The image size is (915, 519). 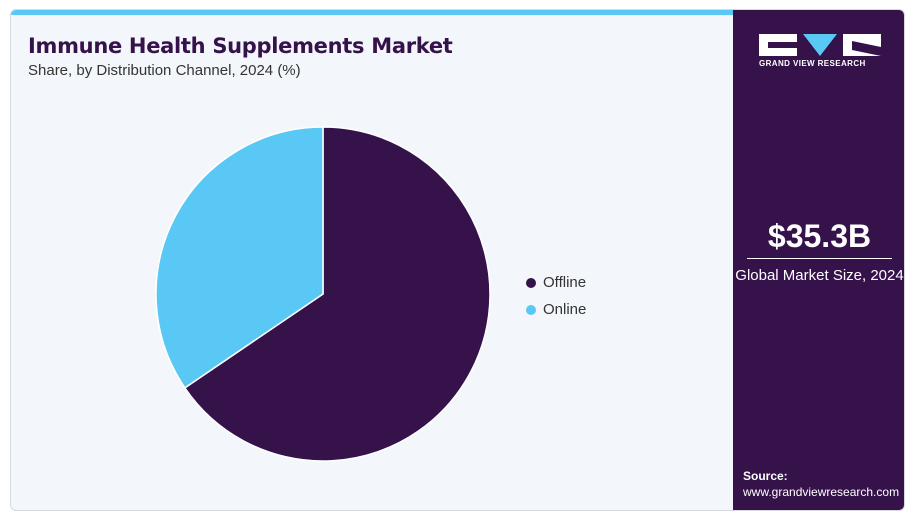 I want to click on legend-swatch-online, so click(x=531, y=309).